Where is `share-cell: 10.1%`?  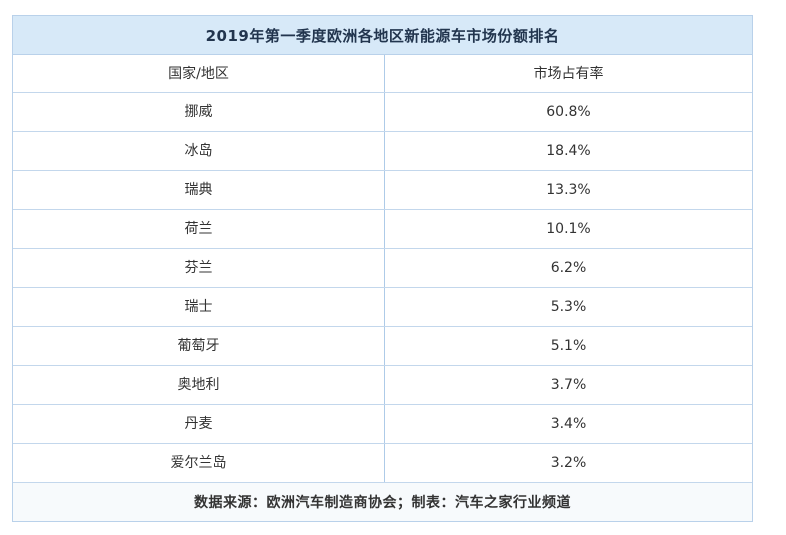
share-cell: 10.1% is located at coordinates (568, 229).